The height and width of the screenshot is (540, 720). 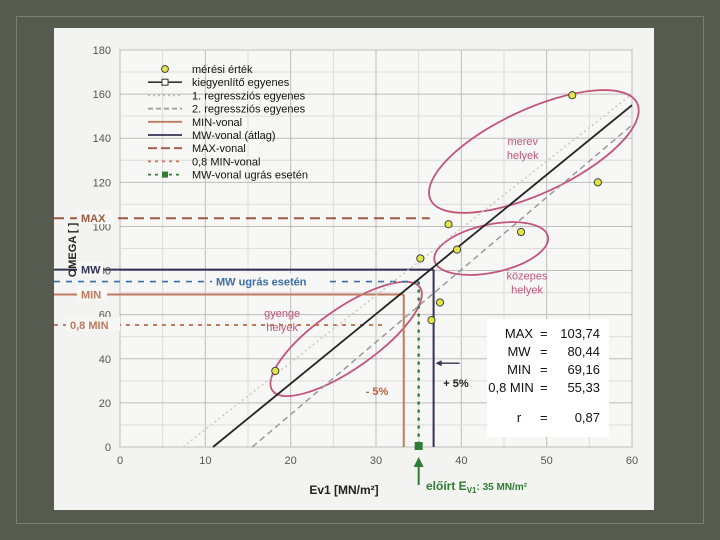 What do you see at coordinates (456, 384) in the screenshot?
I see `plus5-label: + 5%` at bounding box center [456, 384].